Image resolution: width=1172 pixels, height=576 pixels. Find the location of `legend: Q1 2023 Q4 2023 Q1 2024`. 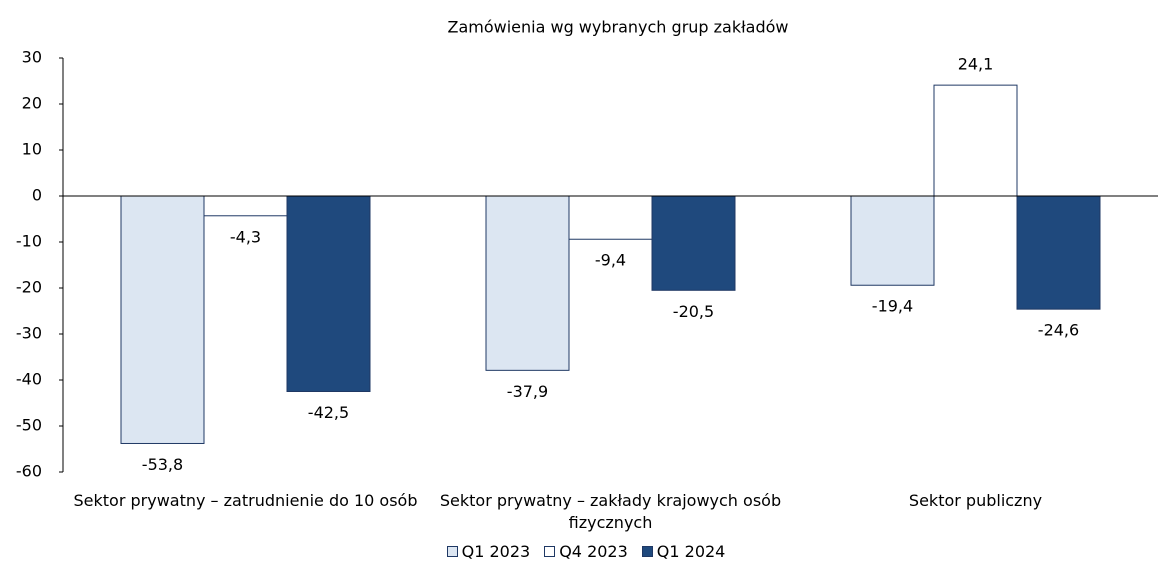

legend: Q1 2023 Q4 2023 Q1 2024 is located at coordinates (586, 551).